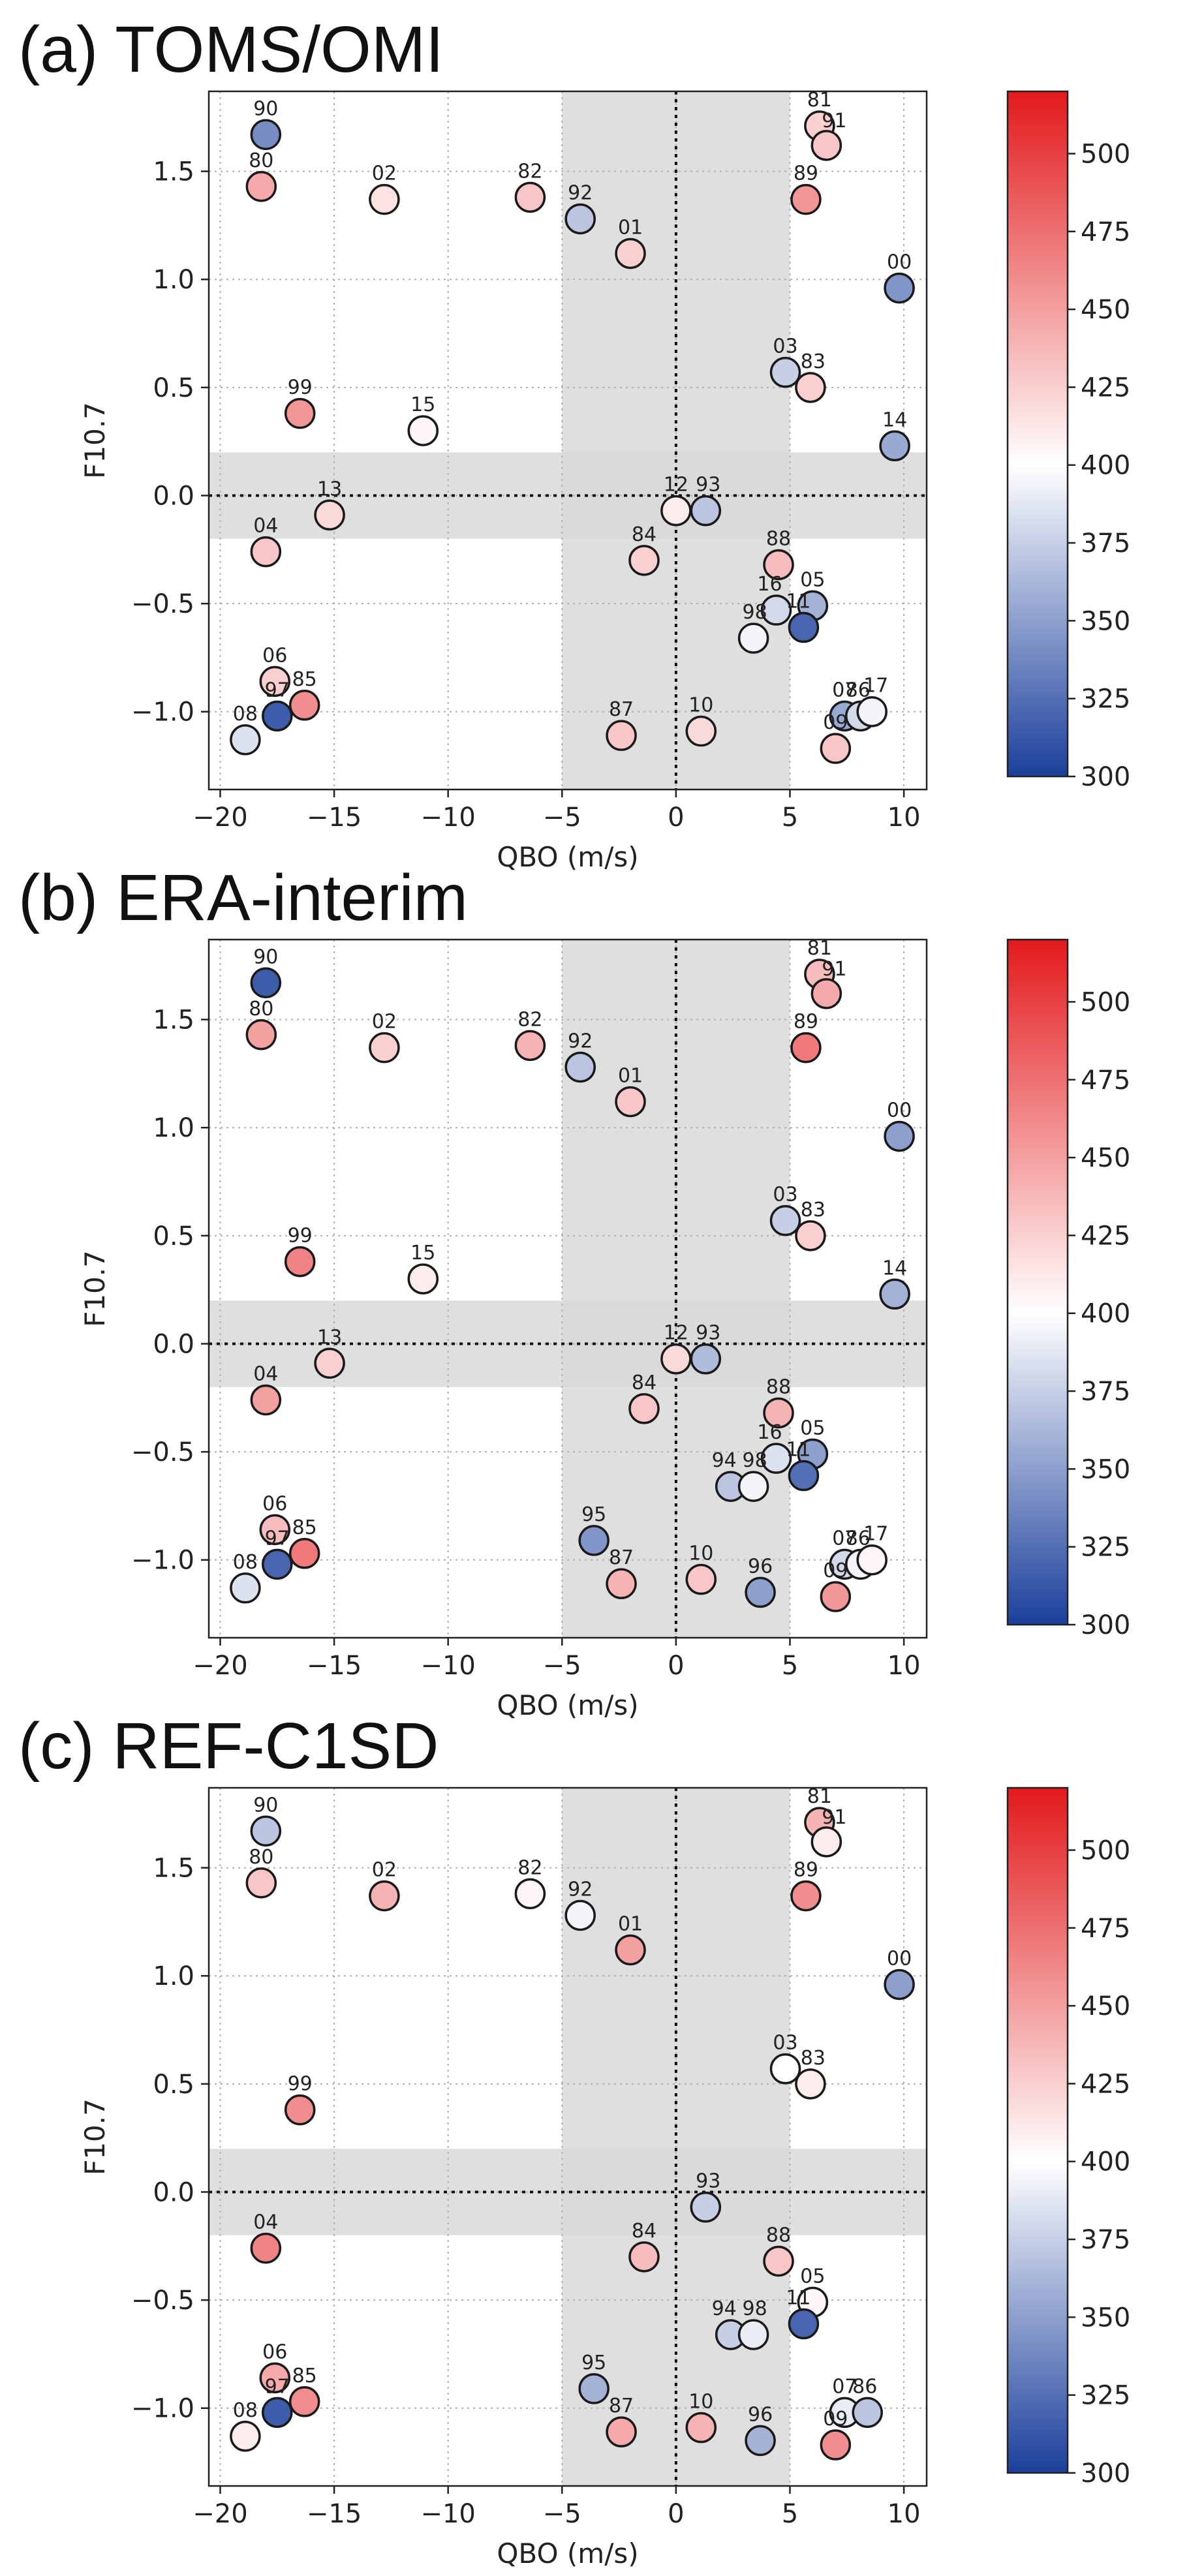 The height and width of the screenshot is (2576, 1189). Describe the element at coordinates (581, 1041) in the screenshot. I see `point-label: 92` at that location.